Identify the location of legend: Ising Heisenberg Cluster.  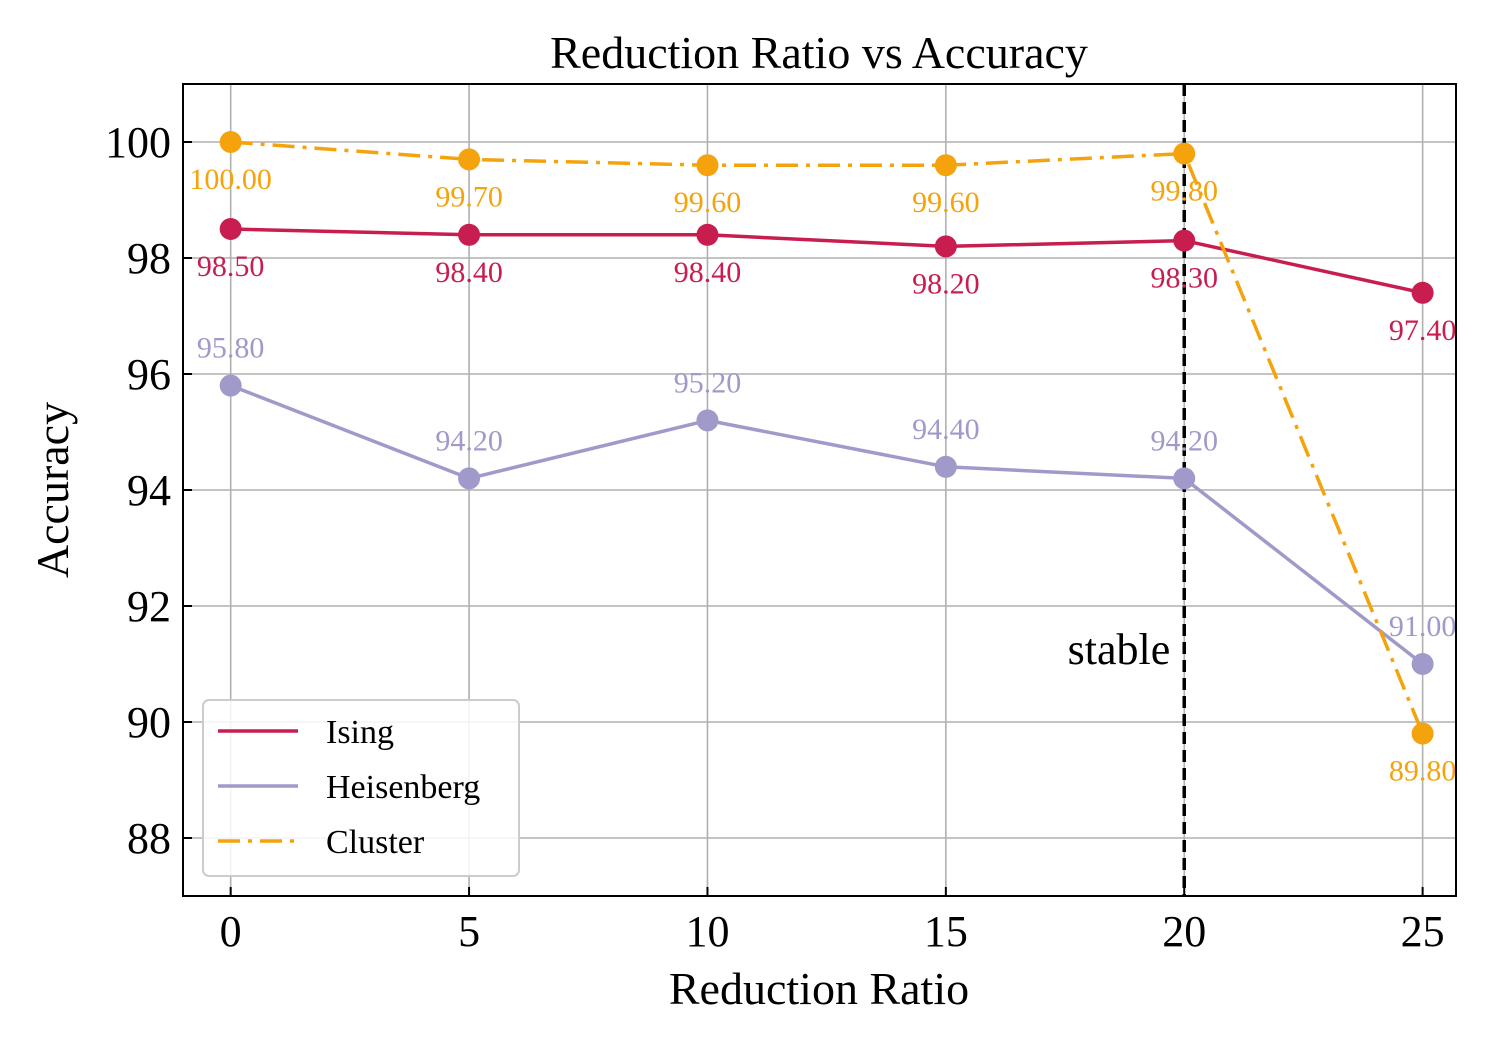
(361, 788).